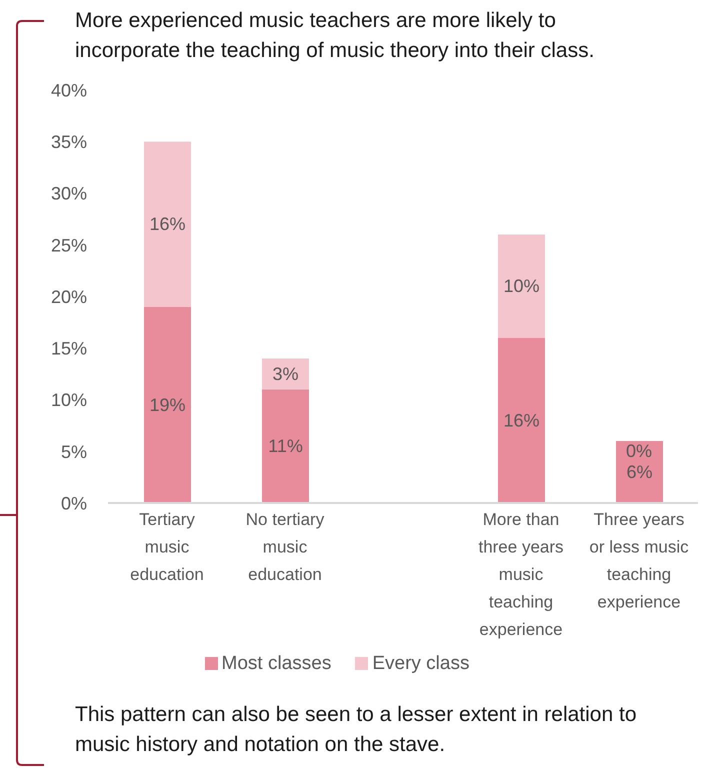 Image resolution: width=712 pixels, height=771 pixels. What do you see at coordinates (73, 452) in the screenshot?
I see `y-tick-label: 5%` at bounding box center [73, 452].